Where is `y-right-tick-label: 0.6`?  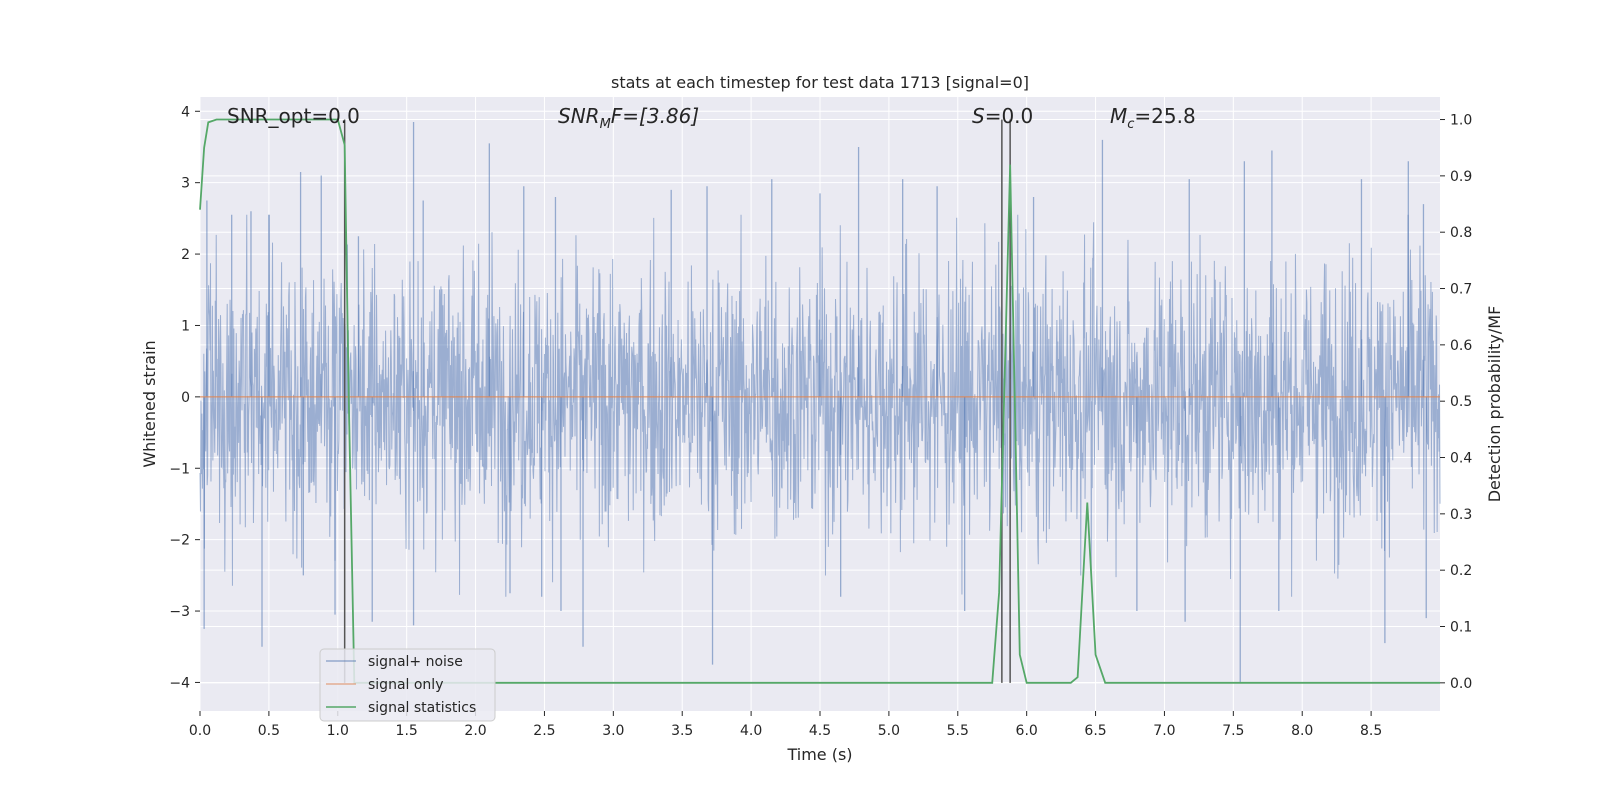 y-right-tick-label: 0.6 is located at coordinates (1461, 346).